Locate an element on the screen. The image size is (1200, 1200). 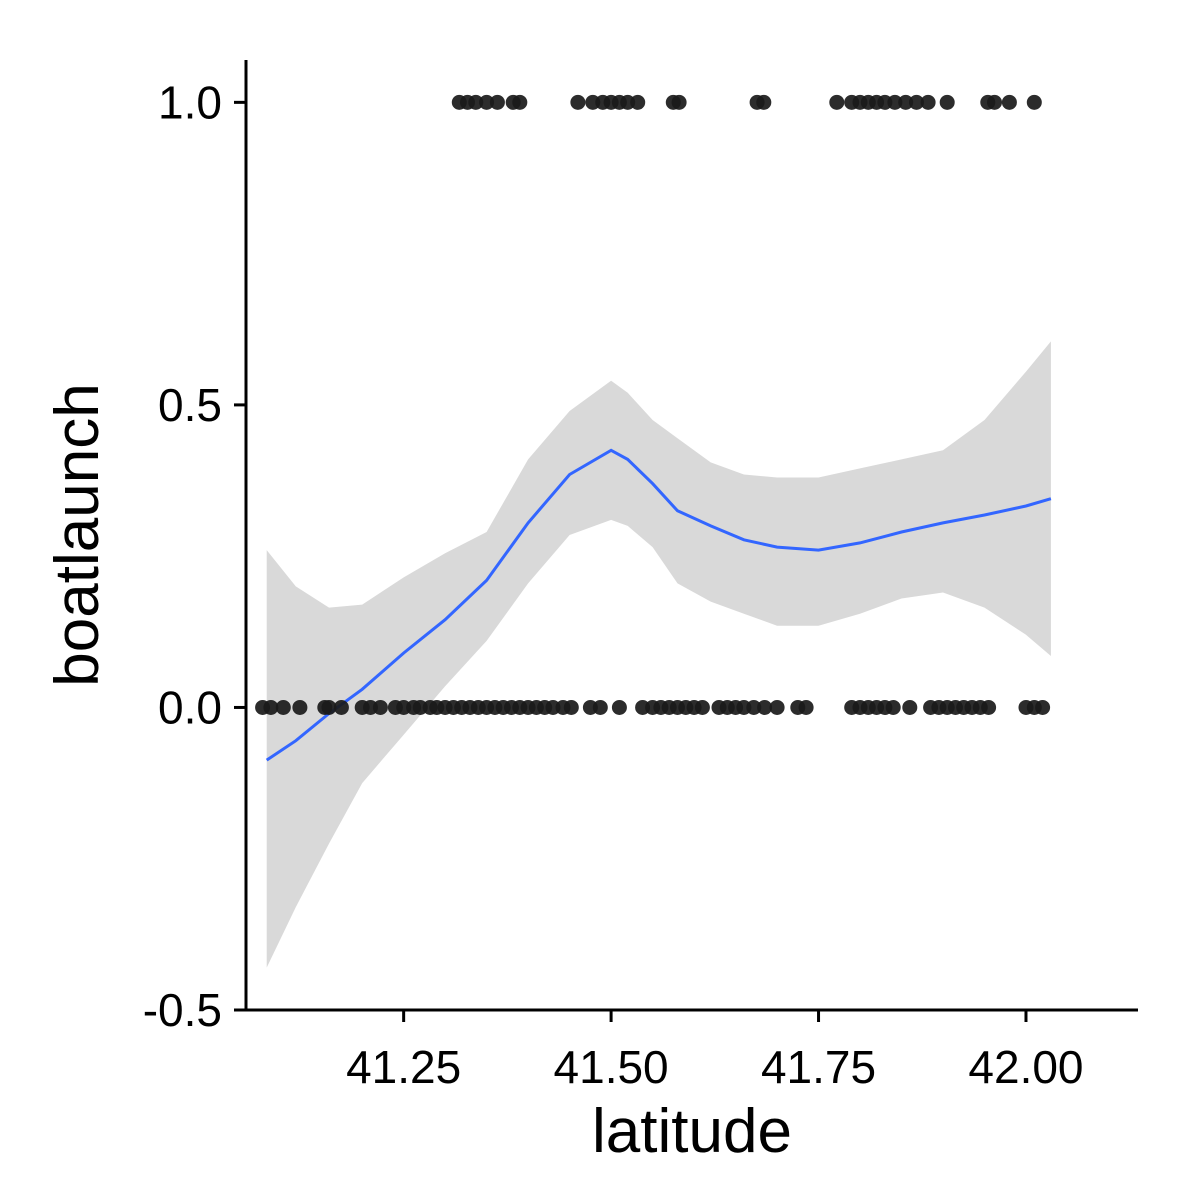
x-tick-label: 42.00 is located at coordinates (1025, 1067).